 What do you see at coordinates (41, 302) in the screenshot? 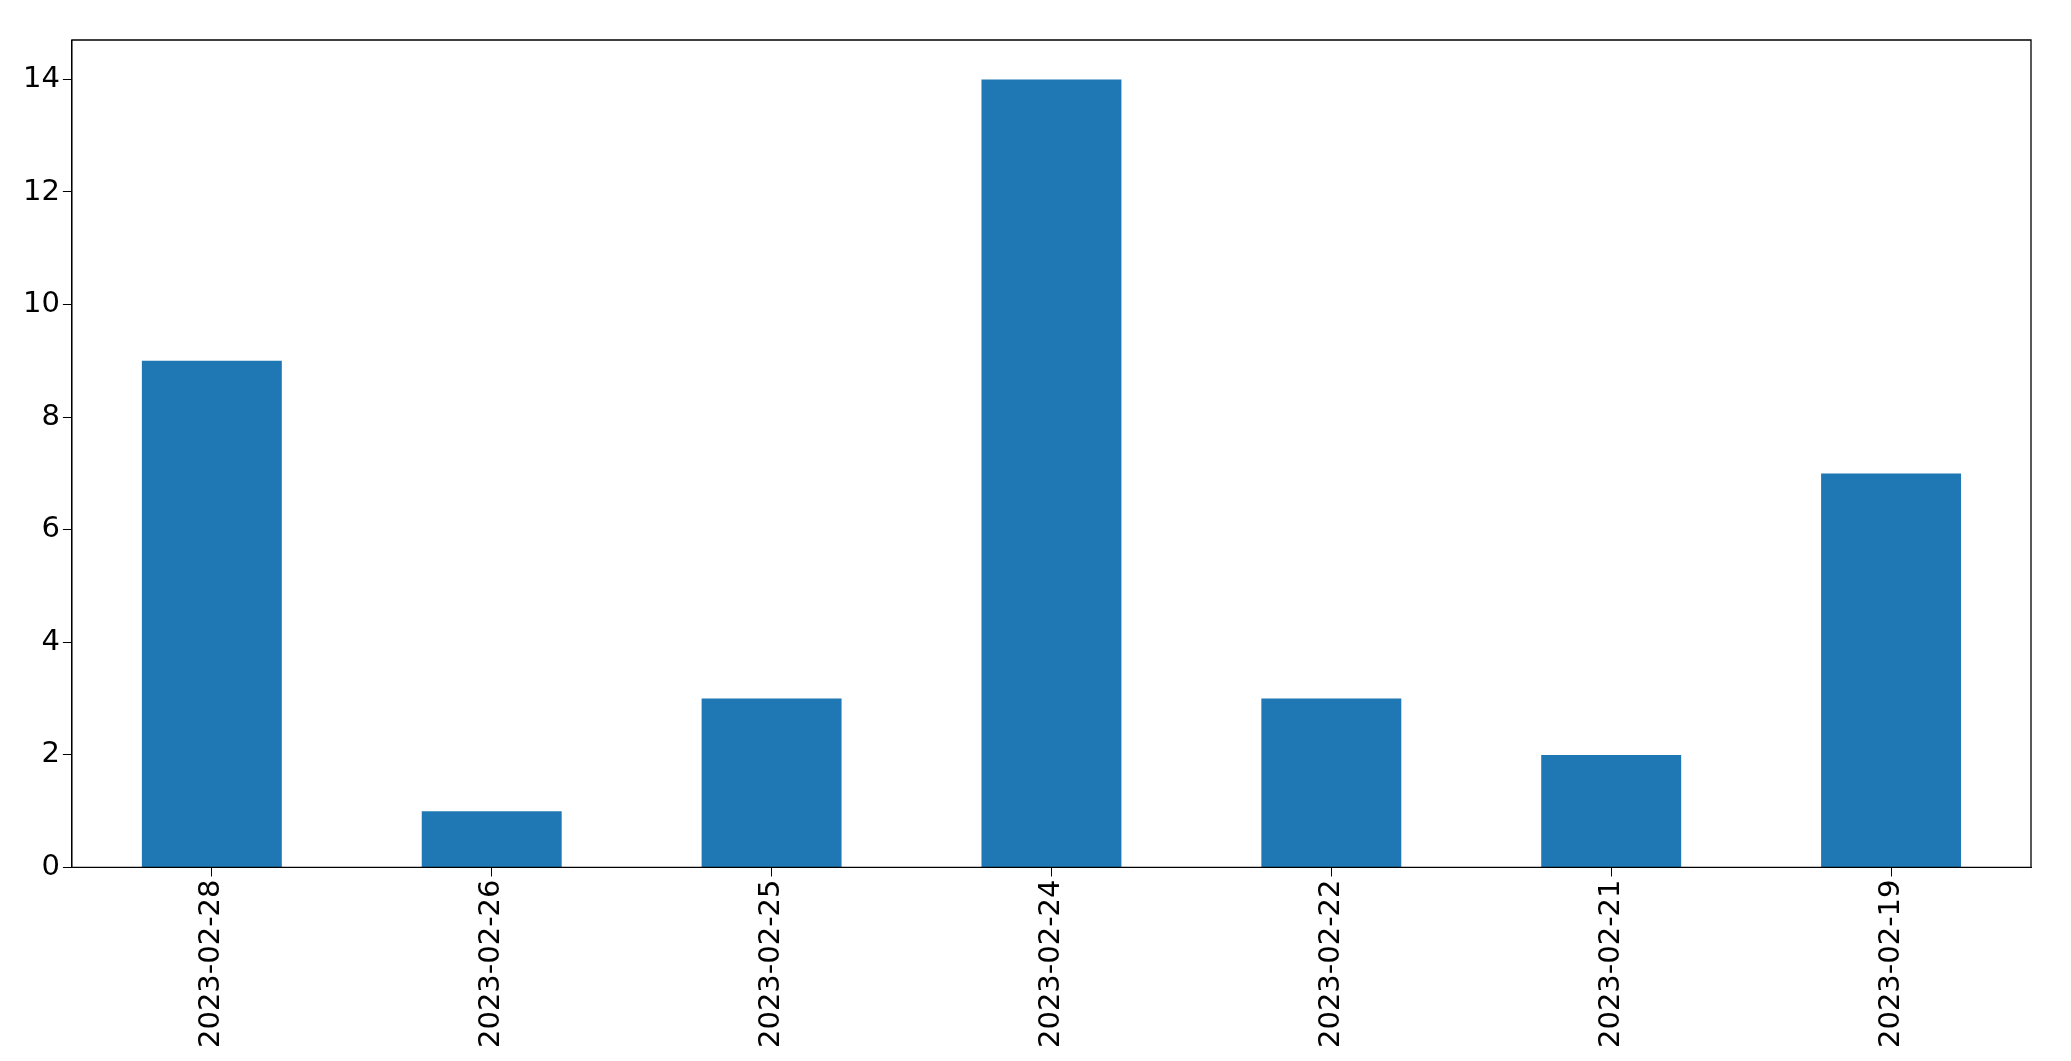
I see `y-tick-label: 10` at bounding box center [41, 302].